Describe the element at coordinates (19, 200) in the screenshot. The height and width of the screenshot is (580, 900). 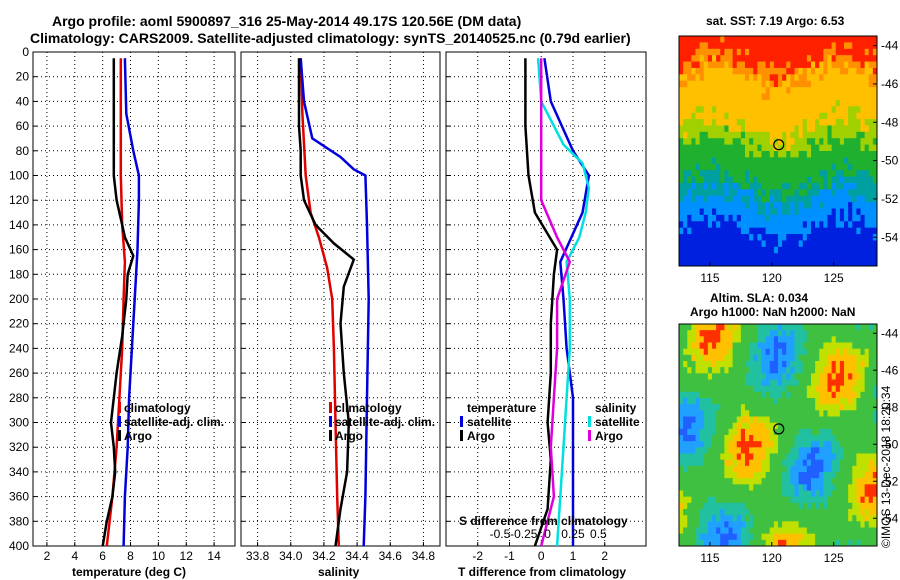
I see `y-tick-label: 120` at that location.